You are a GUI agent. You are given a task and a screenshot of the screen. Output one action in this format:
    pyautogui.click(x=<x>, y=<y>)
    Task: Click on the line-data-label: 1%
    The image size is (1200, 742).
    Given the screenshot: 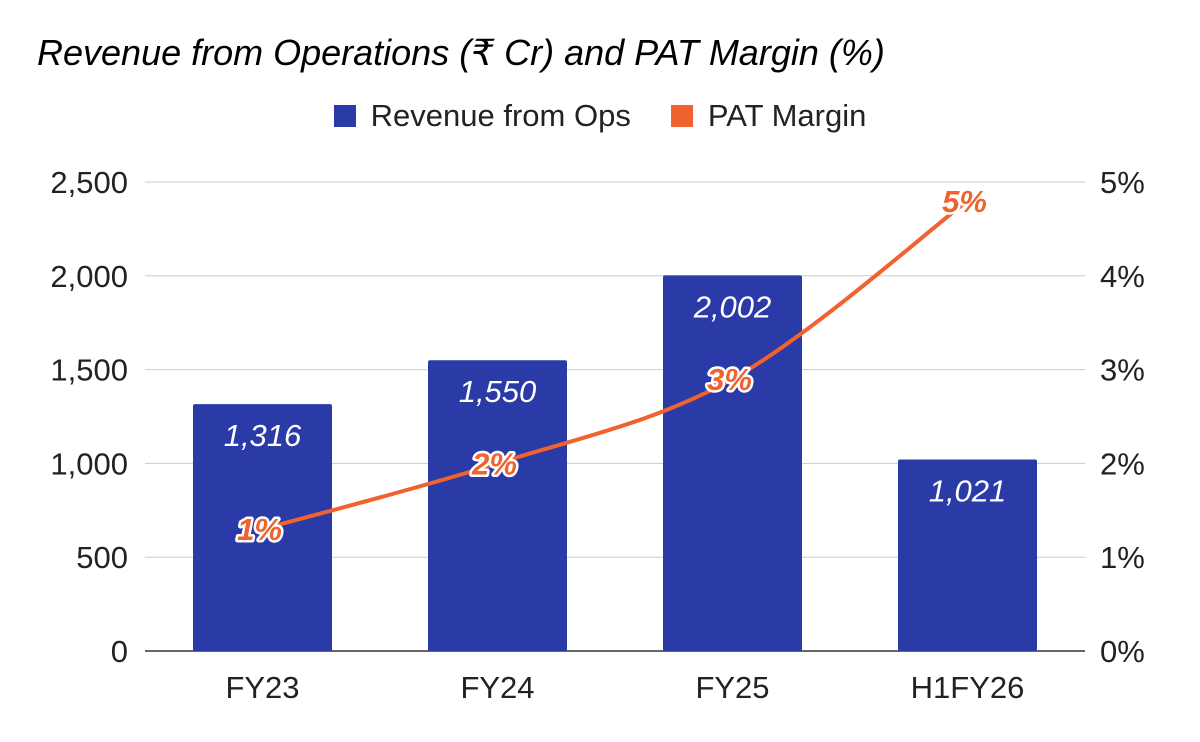 What is the action you would take?
    pyautogui.click(x=259, y=529)
    